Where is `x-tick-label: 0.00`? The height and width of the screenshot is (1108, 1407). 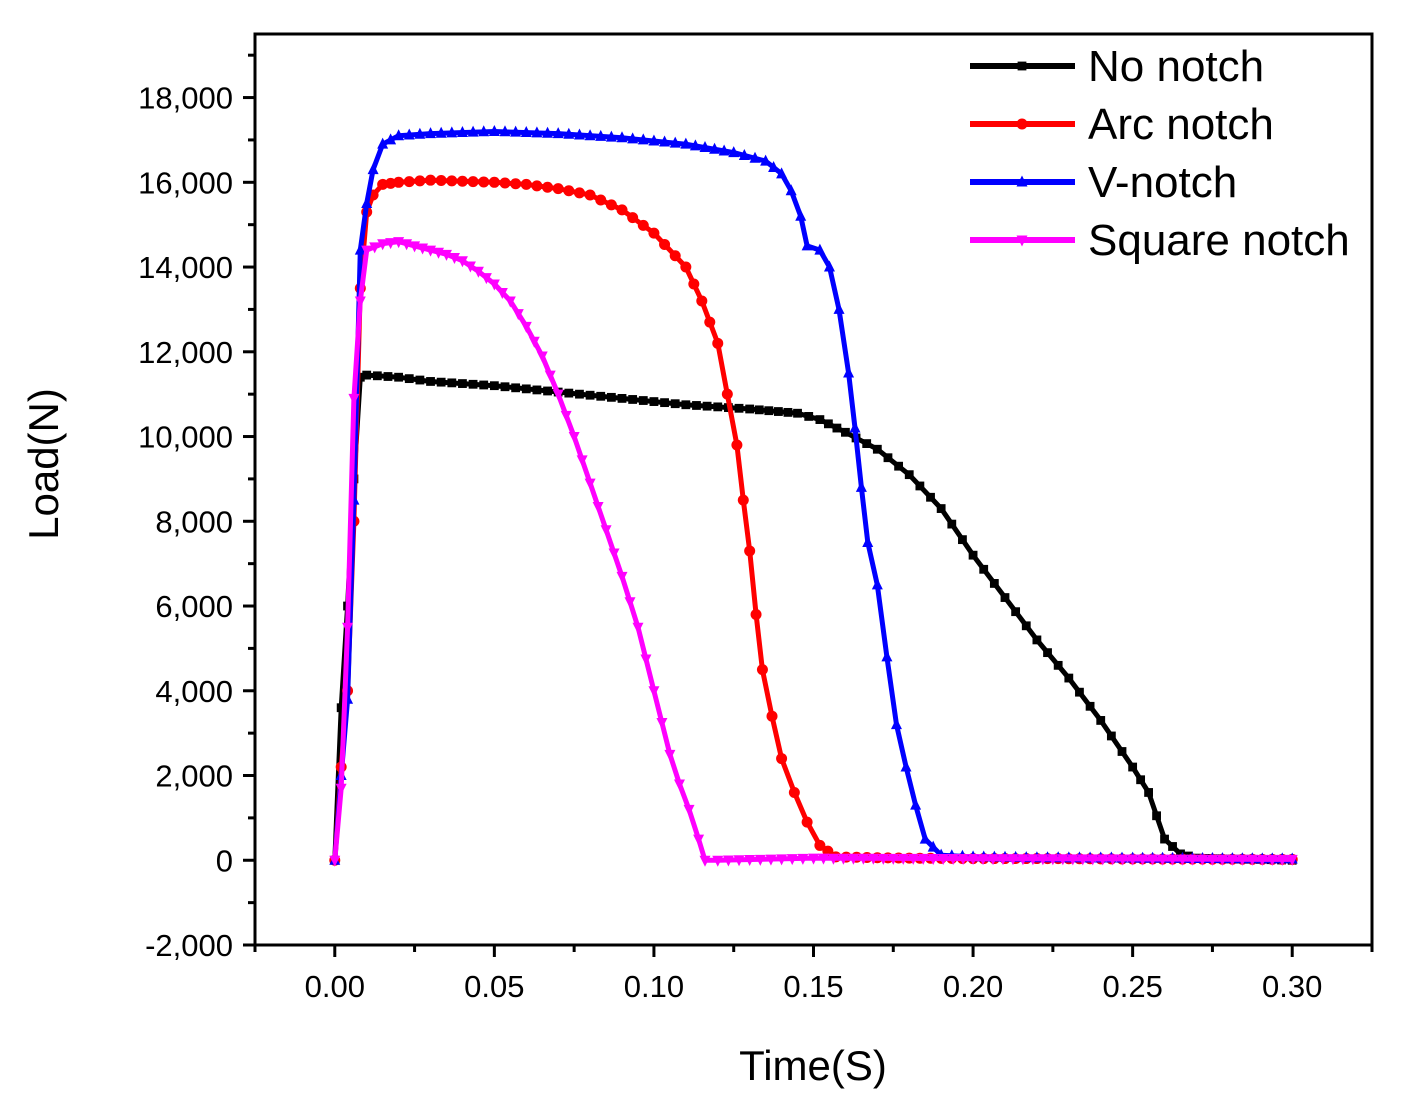 x-tick-label: 0.00 is located at coordinates (335, 986).